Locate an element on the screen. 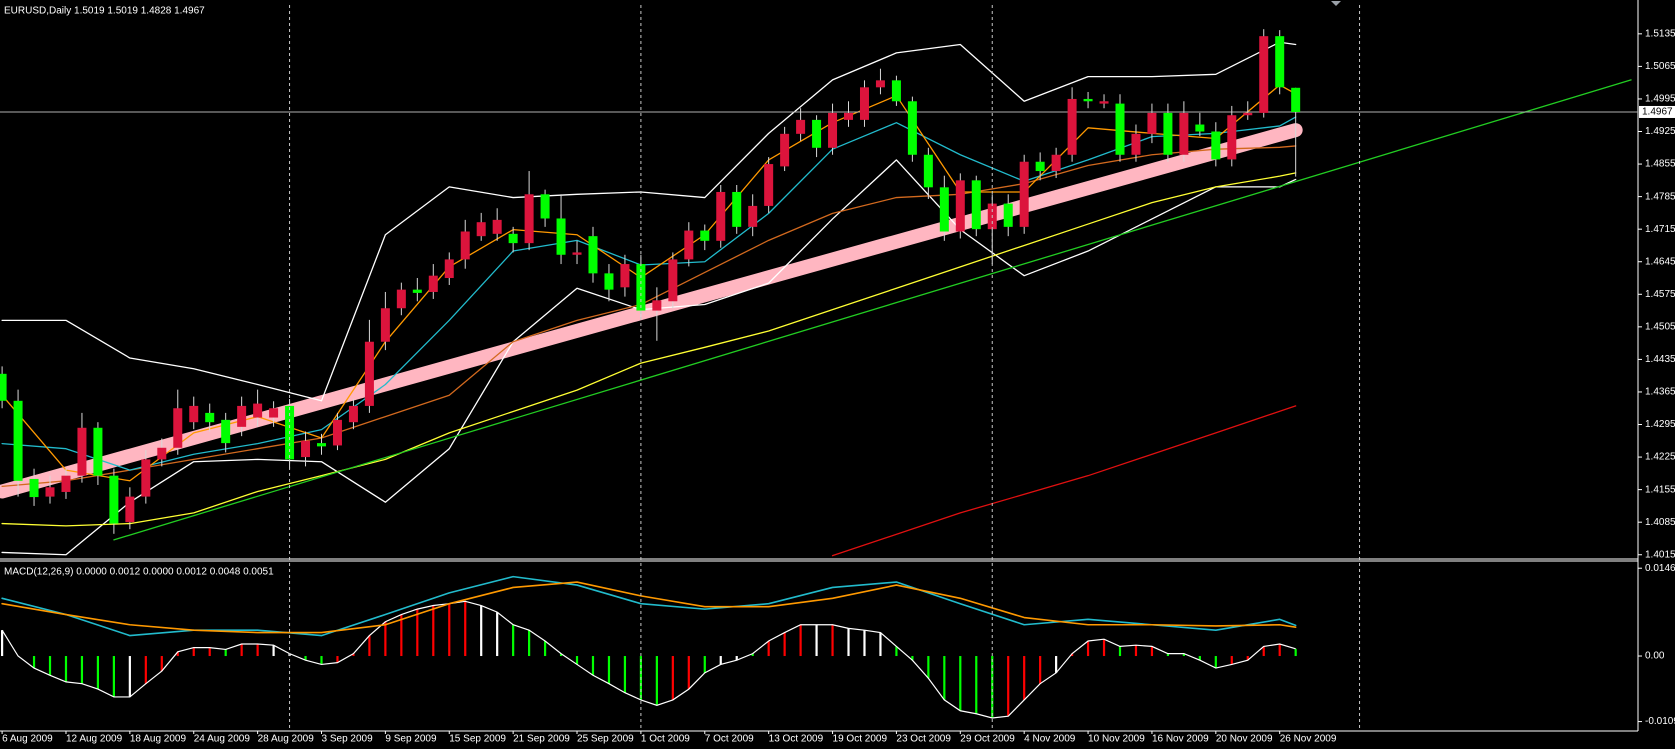 The width and height of the screenshot is (1675, 749). last-price-label: 1.4967 is located at coordinates (1657, 112).